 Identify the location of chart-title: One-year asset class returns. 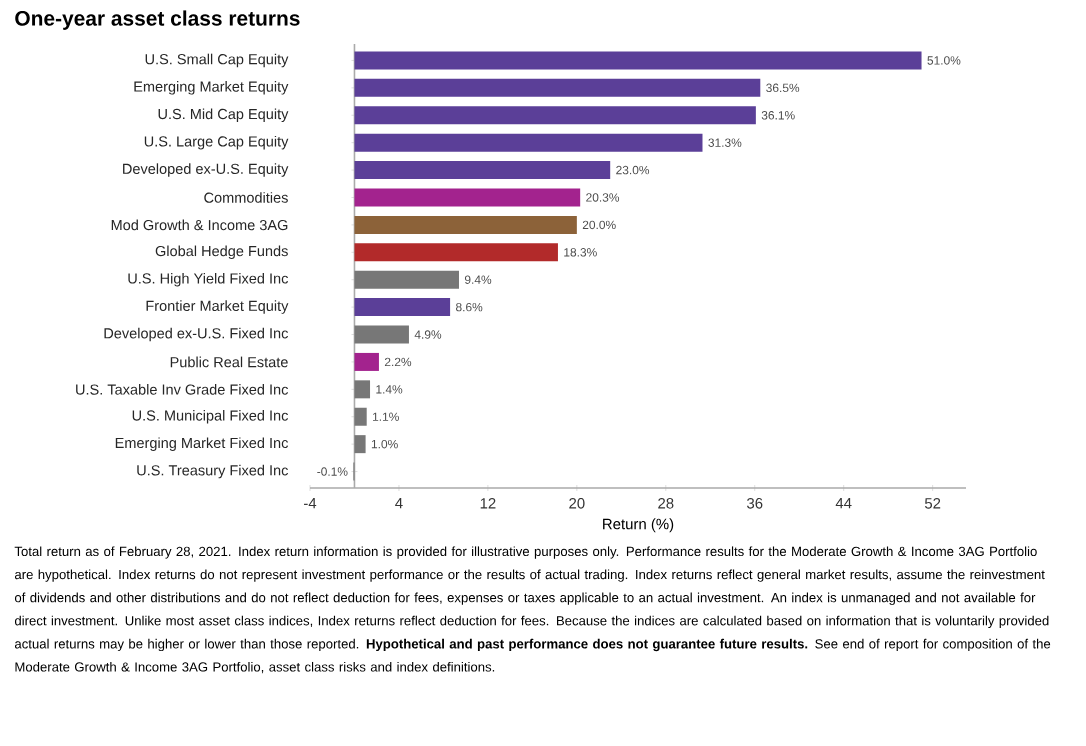
(157, 20).